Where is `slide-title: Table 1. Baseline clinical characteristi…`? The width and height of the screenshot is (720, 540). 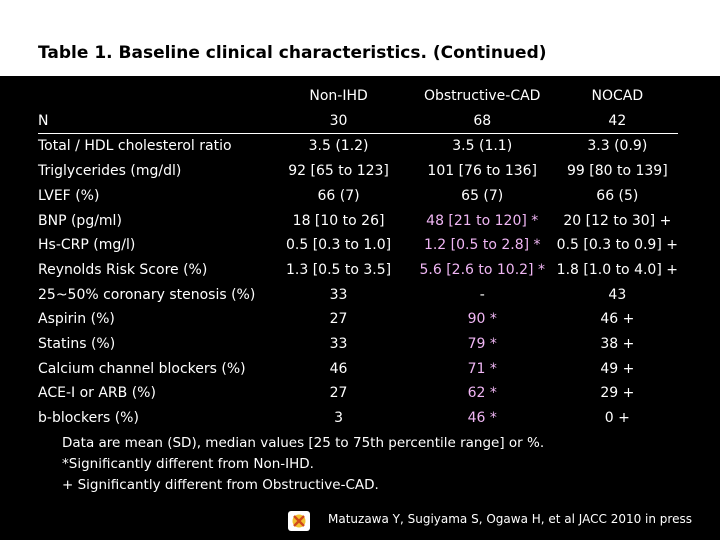 slide-title: Table 1. Baseline clinical characteristi… is located at coordinates (292, 53).